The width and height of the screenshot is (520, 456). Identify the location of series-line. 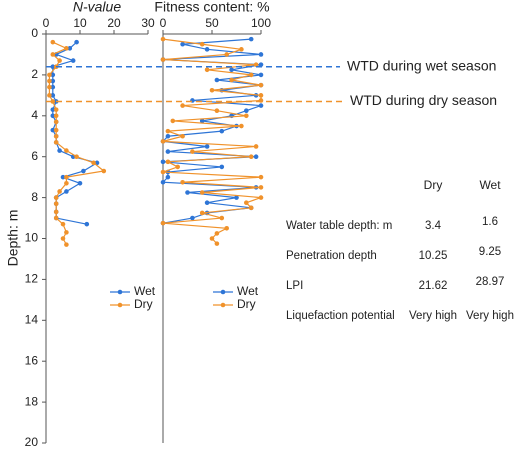
(75, 133).